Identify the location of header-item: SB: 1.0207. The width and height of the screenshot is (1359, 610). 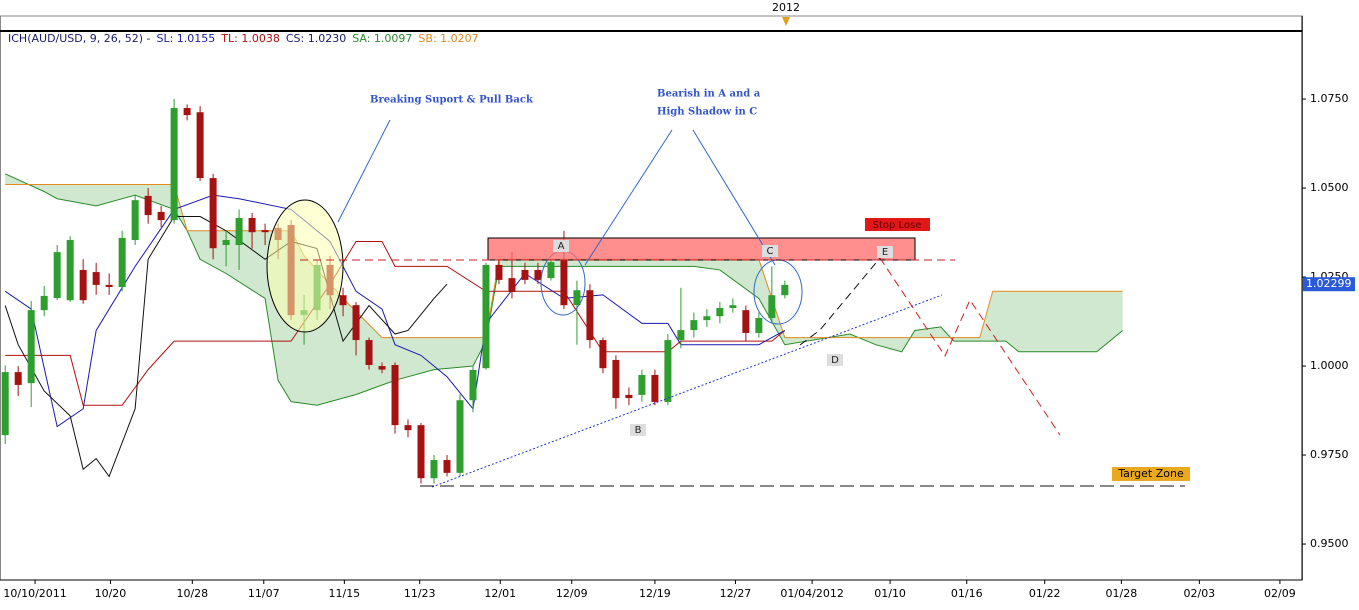
(448, 38).